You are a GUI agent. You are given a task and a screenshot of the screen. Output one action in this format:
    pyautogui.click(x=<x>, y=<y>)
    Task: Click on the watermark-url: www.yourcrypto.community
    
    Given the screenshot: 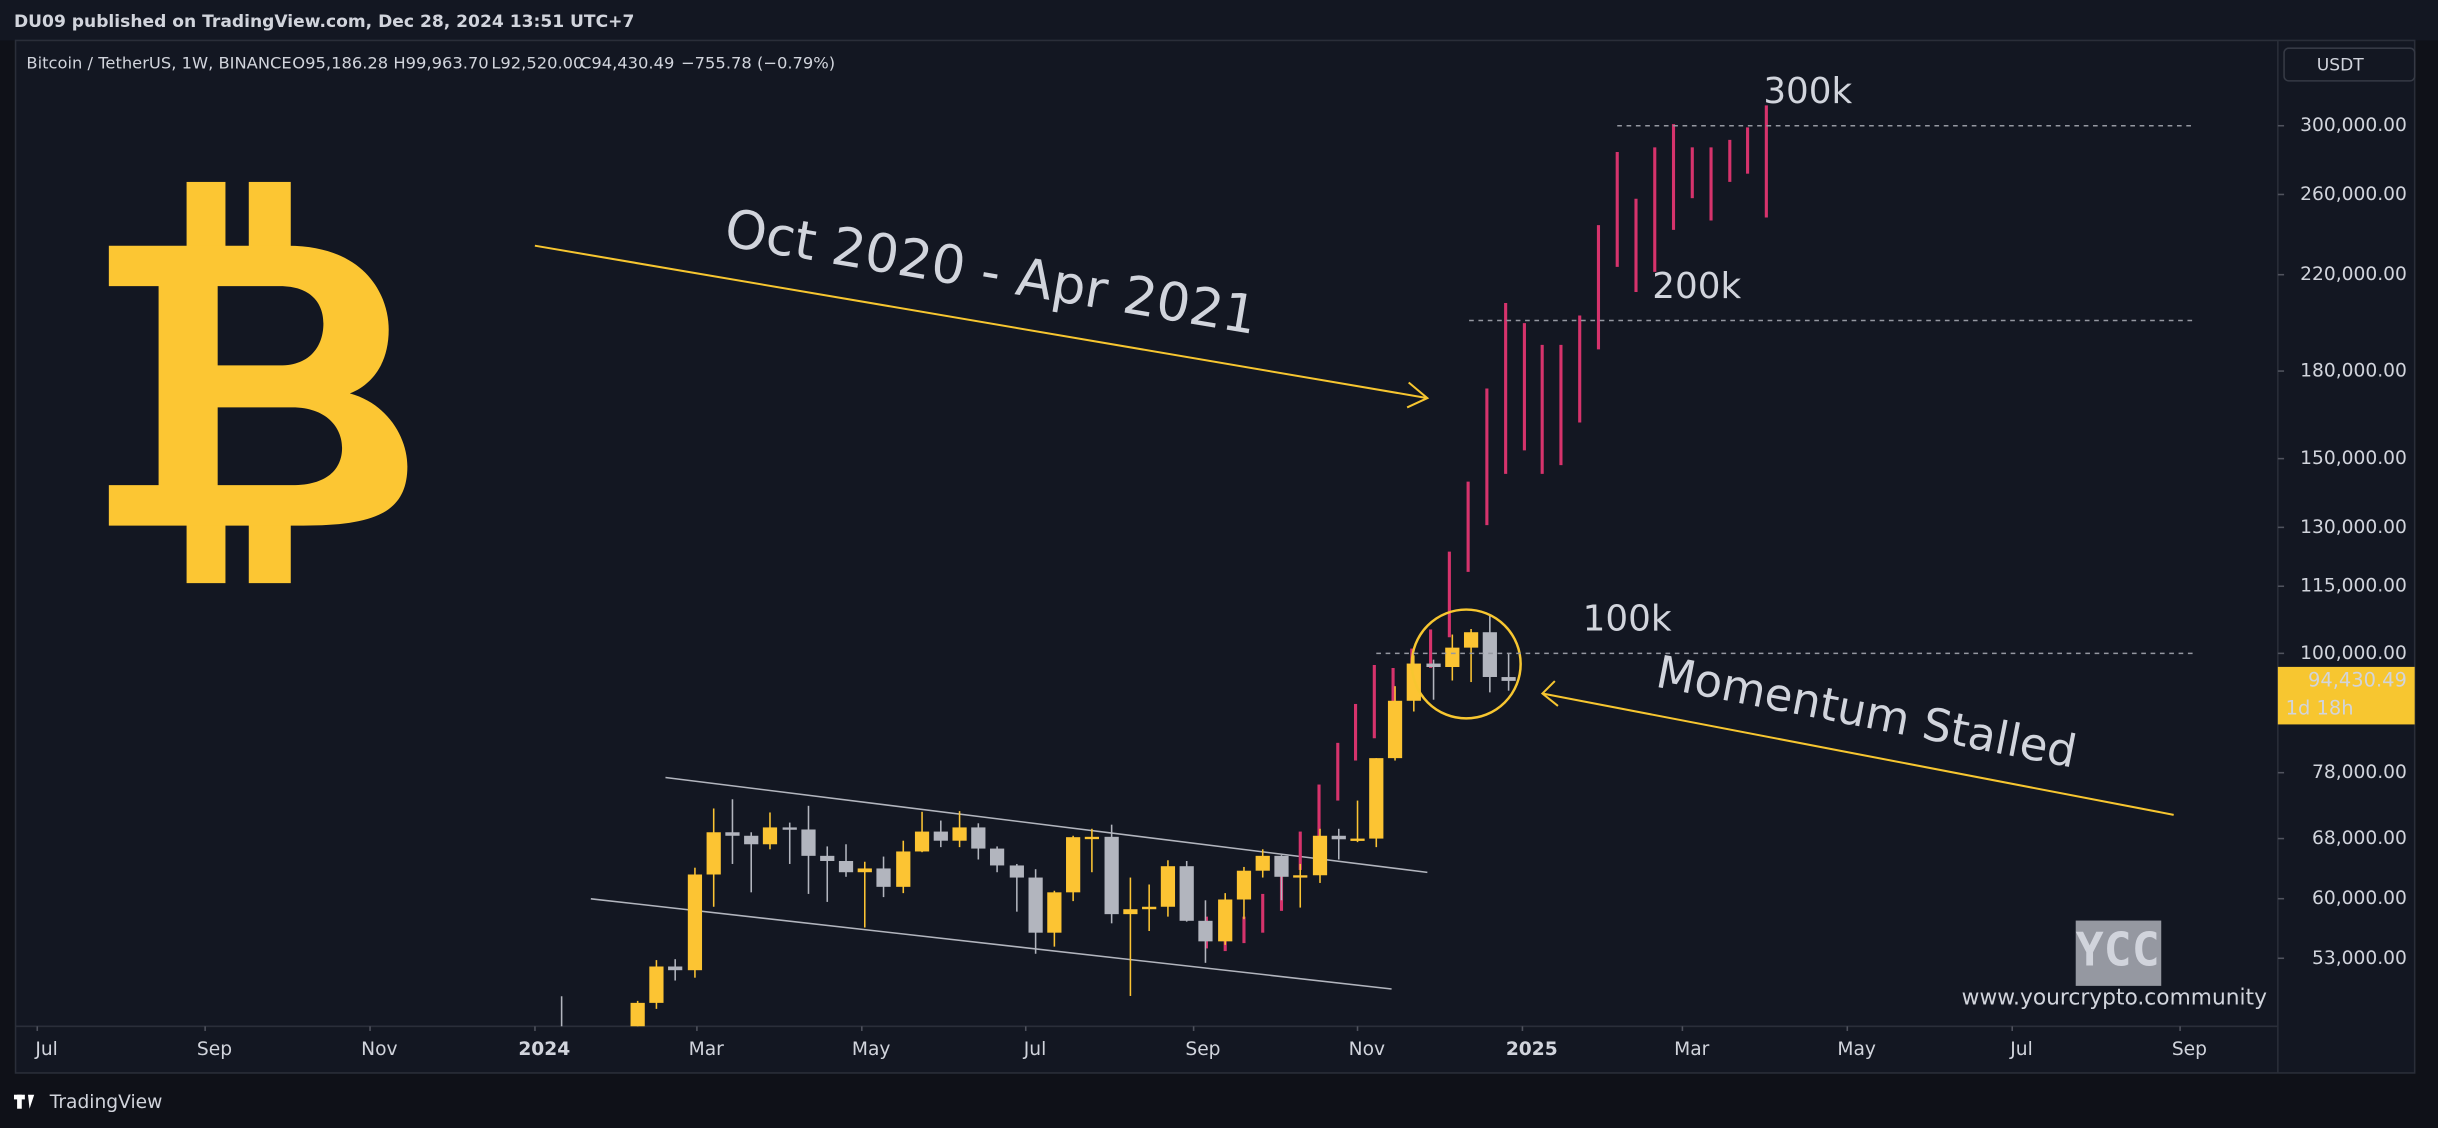 What is the action you would take?
    pyautogui.click(x=2114, y=997)
    